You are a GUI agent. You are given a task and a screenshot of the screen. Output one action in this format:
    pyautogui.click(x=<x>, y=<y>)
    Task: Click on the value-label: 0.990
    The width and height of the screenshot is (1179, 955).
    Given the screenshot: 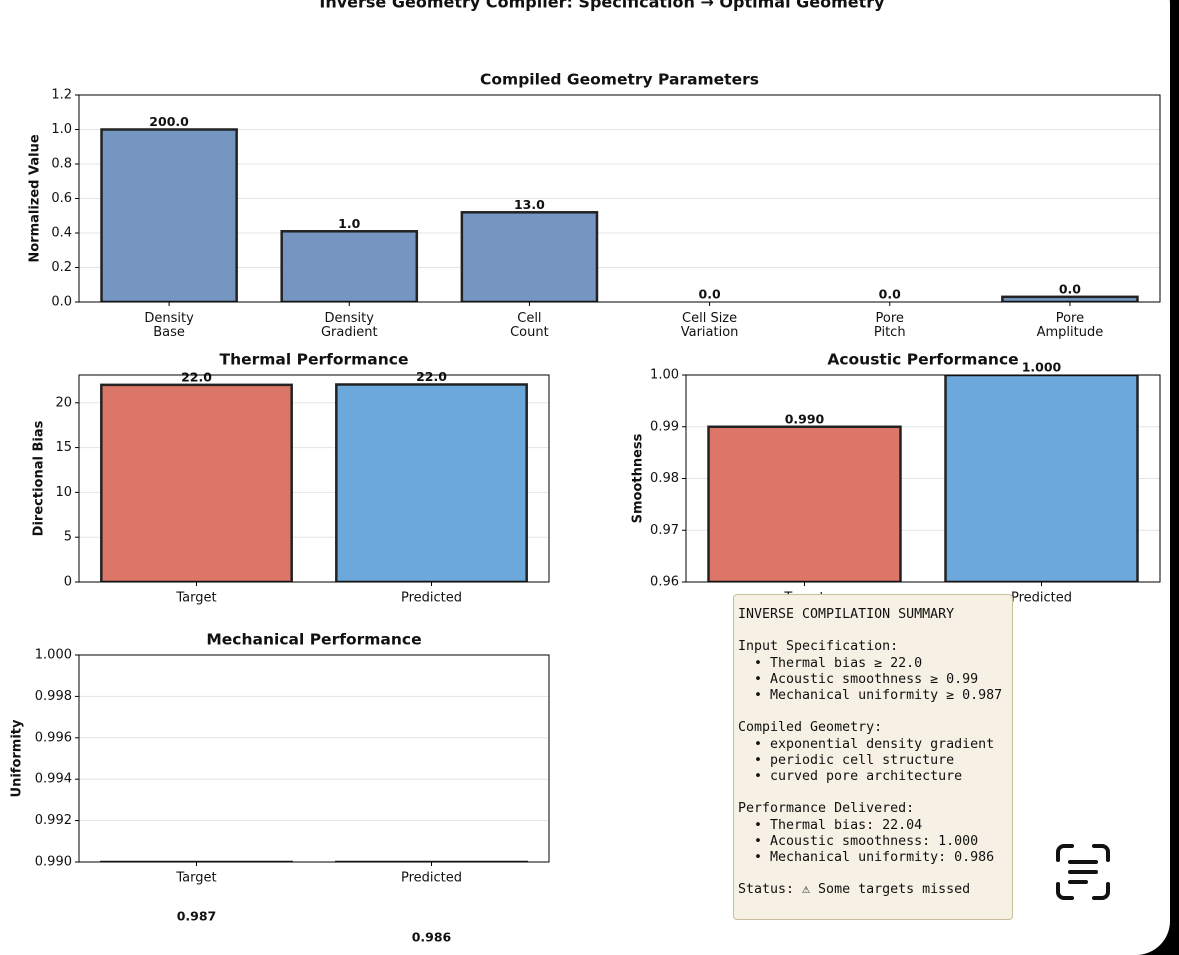 What is the action you would take?
    pyautogui.click(x=805, y=418)
    